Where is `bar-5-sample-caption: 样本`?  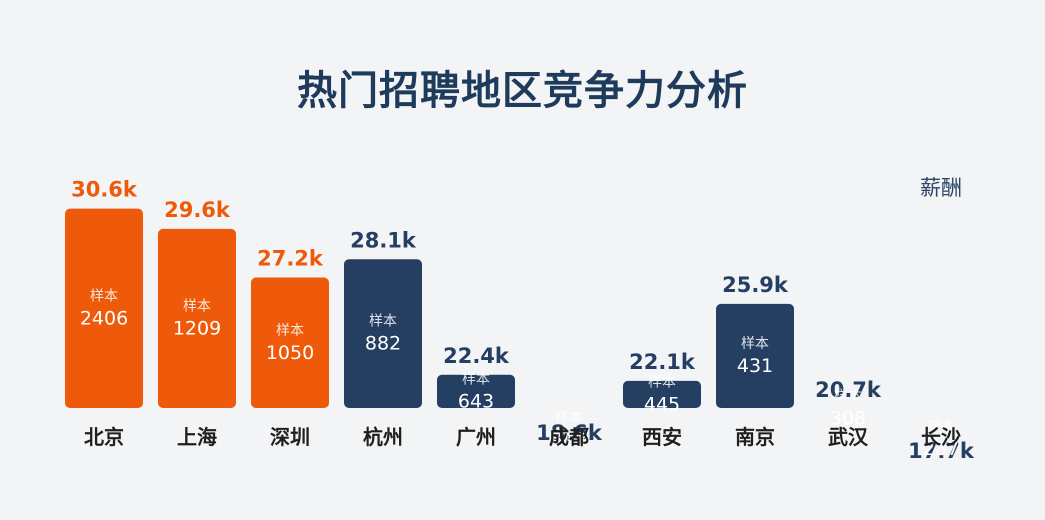
bar-5-sample-caption: 样本 is located at coordinates (476, 379).